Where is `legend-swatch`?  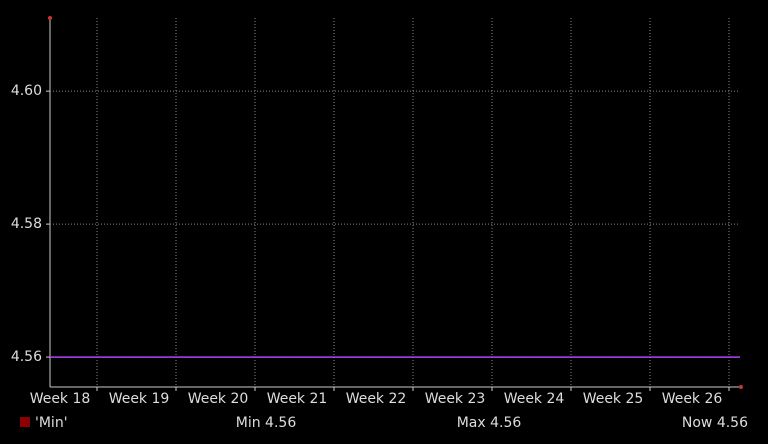 legend-swatch is located at coordinates (25, 422).